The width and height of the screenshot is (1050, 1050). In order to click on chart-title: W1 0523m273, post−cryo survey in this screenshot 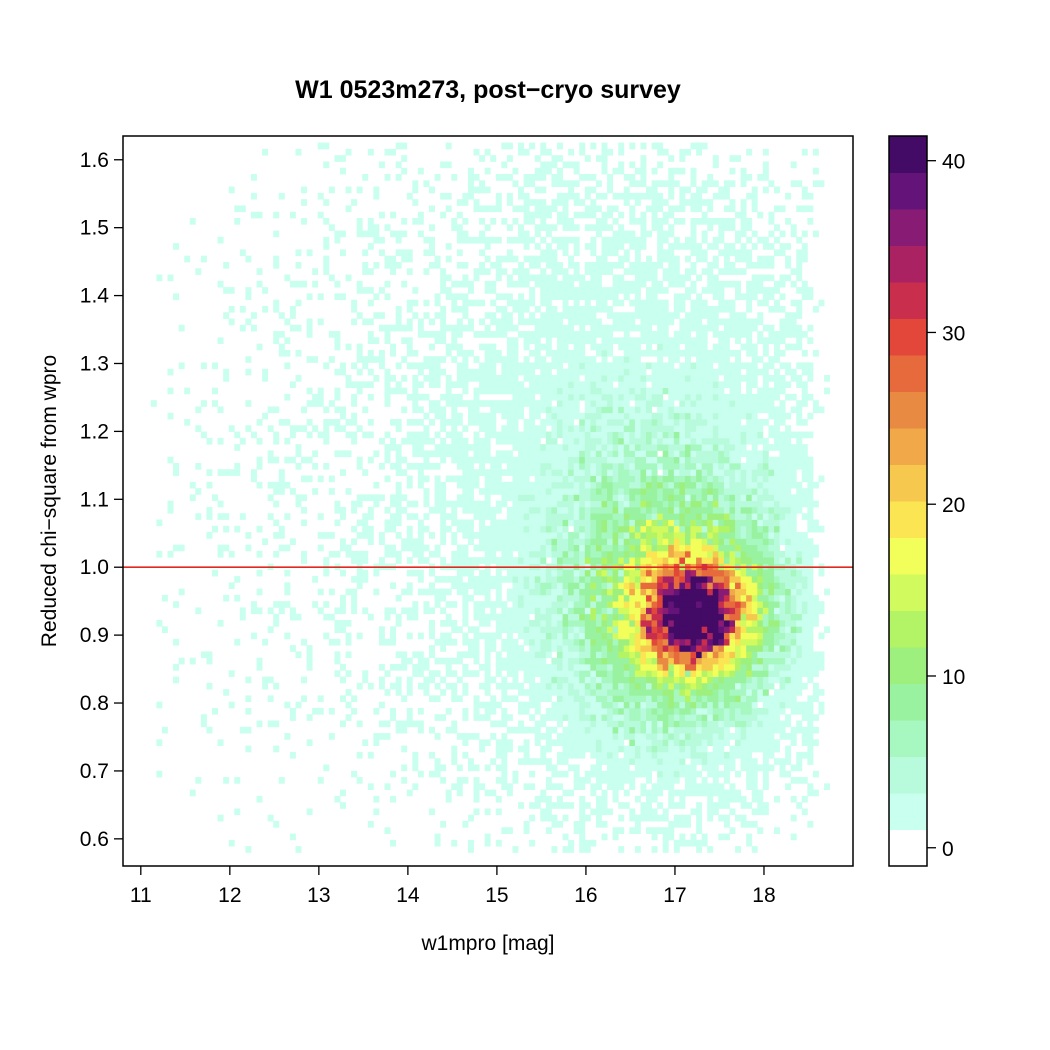, I will do `click(488, 90)`.